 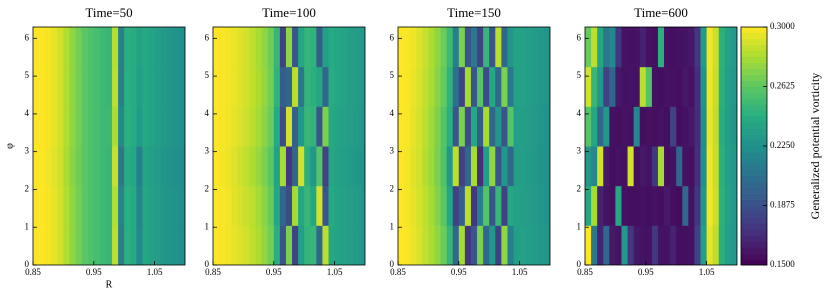 I want to click on y-tick-label: 5, so click(x=579, y=75).